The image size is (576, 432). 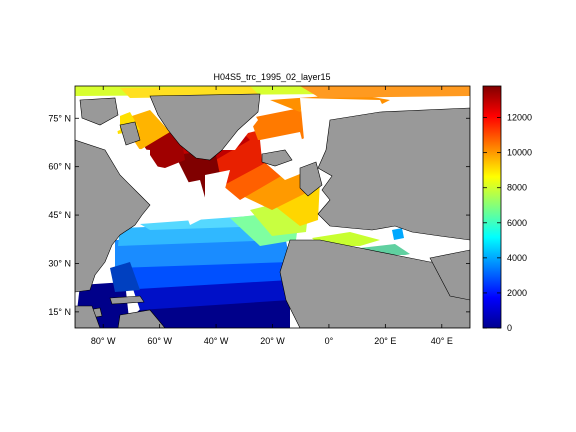 What do you see at coordinates (517, 223) in the screenshot?
I see `colorbar-tick-label: 6000` at bounding box center [517, 223].